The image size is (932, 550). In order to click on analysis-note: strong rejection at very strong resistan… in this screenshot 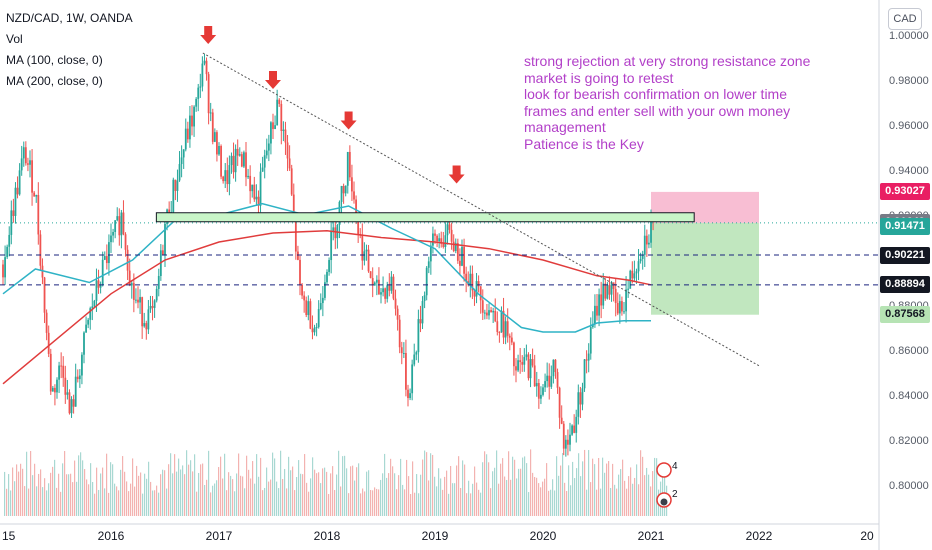, I will do `click(689, 102)`.